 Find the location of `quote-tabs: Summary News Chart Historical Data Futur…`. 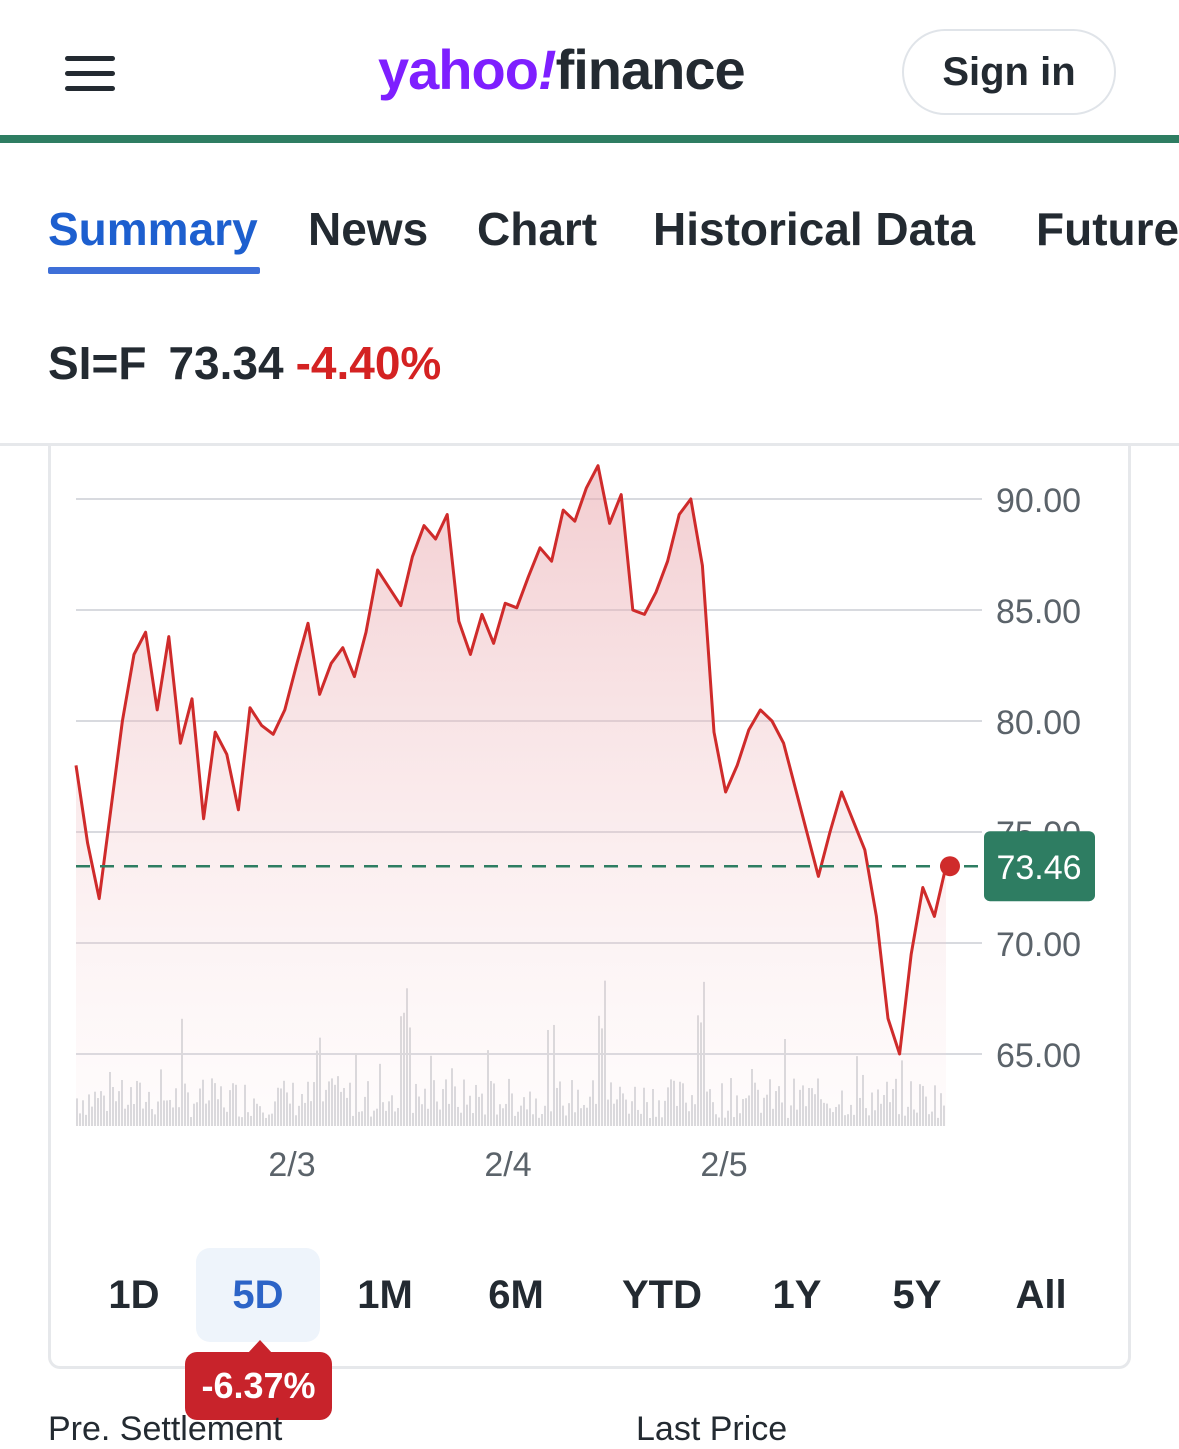

quote-tabs: Summary News Chart Historical Data Futur… is located at coordinates (589, 218).